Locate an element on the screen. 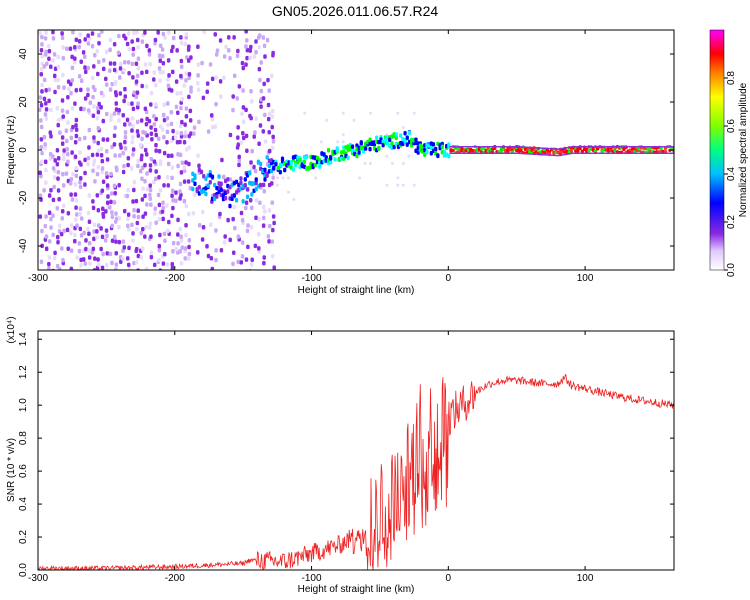 The width and height of the screenshot is (750, 600). x-tick-label: 100 is located at coordinates (585, 578).